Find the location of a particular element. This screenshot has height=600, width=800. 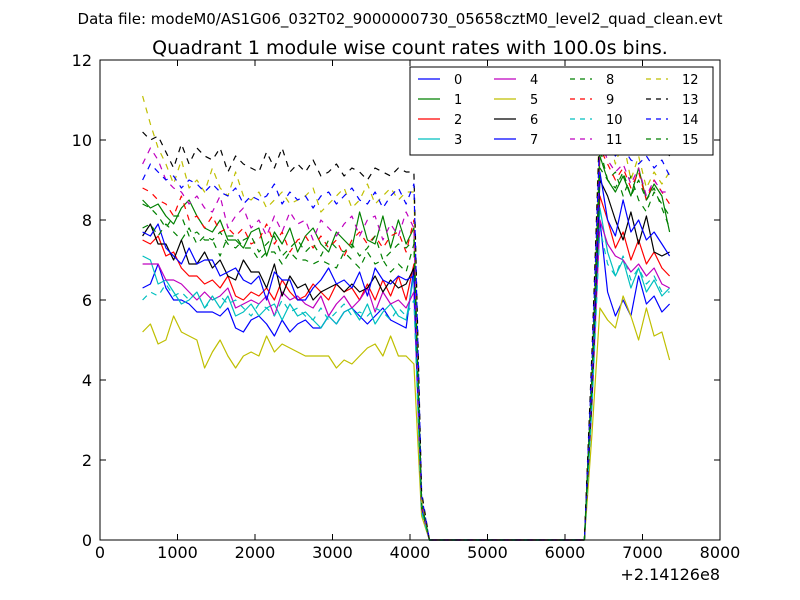

x-tick-label: 8000 is located at coordinates (720, 552).